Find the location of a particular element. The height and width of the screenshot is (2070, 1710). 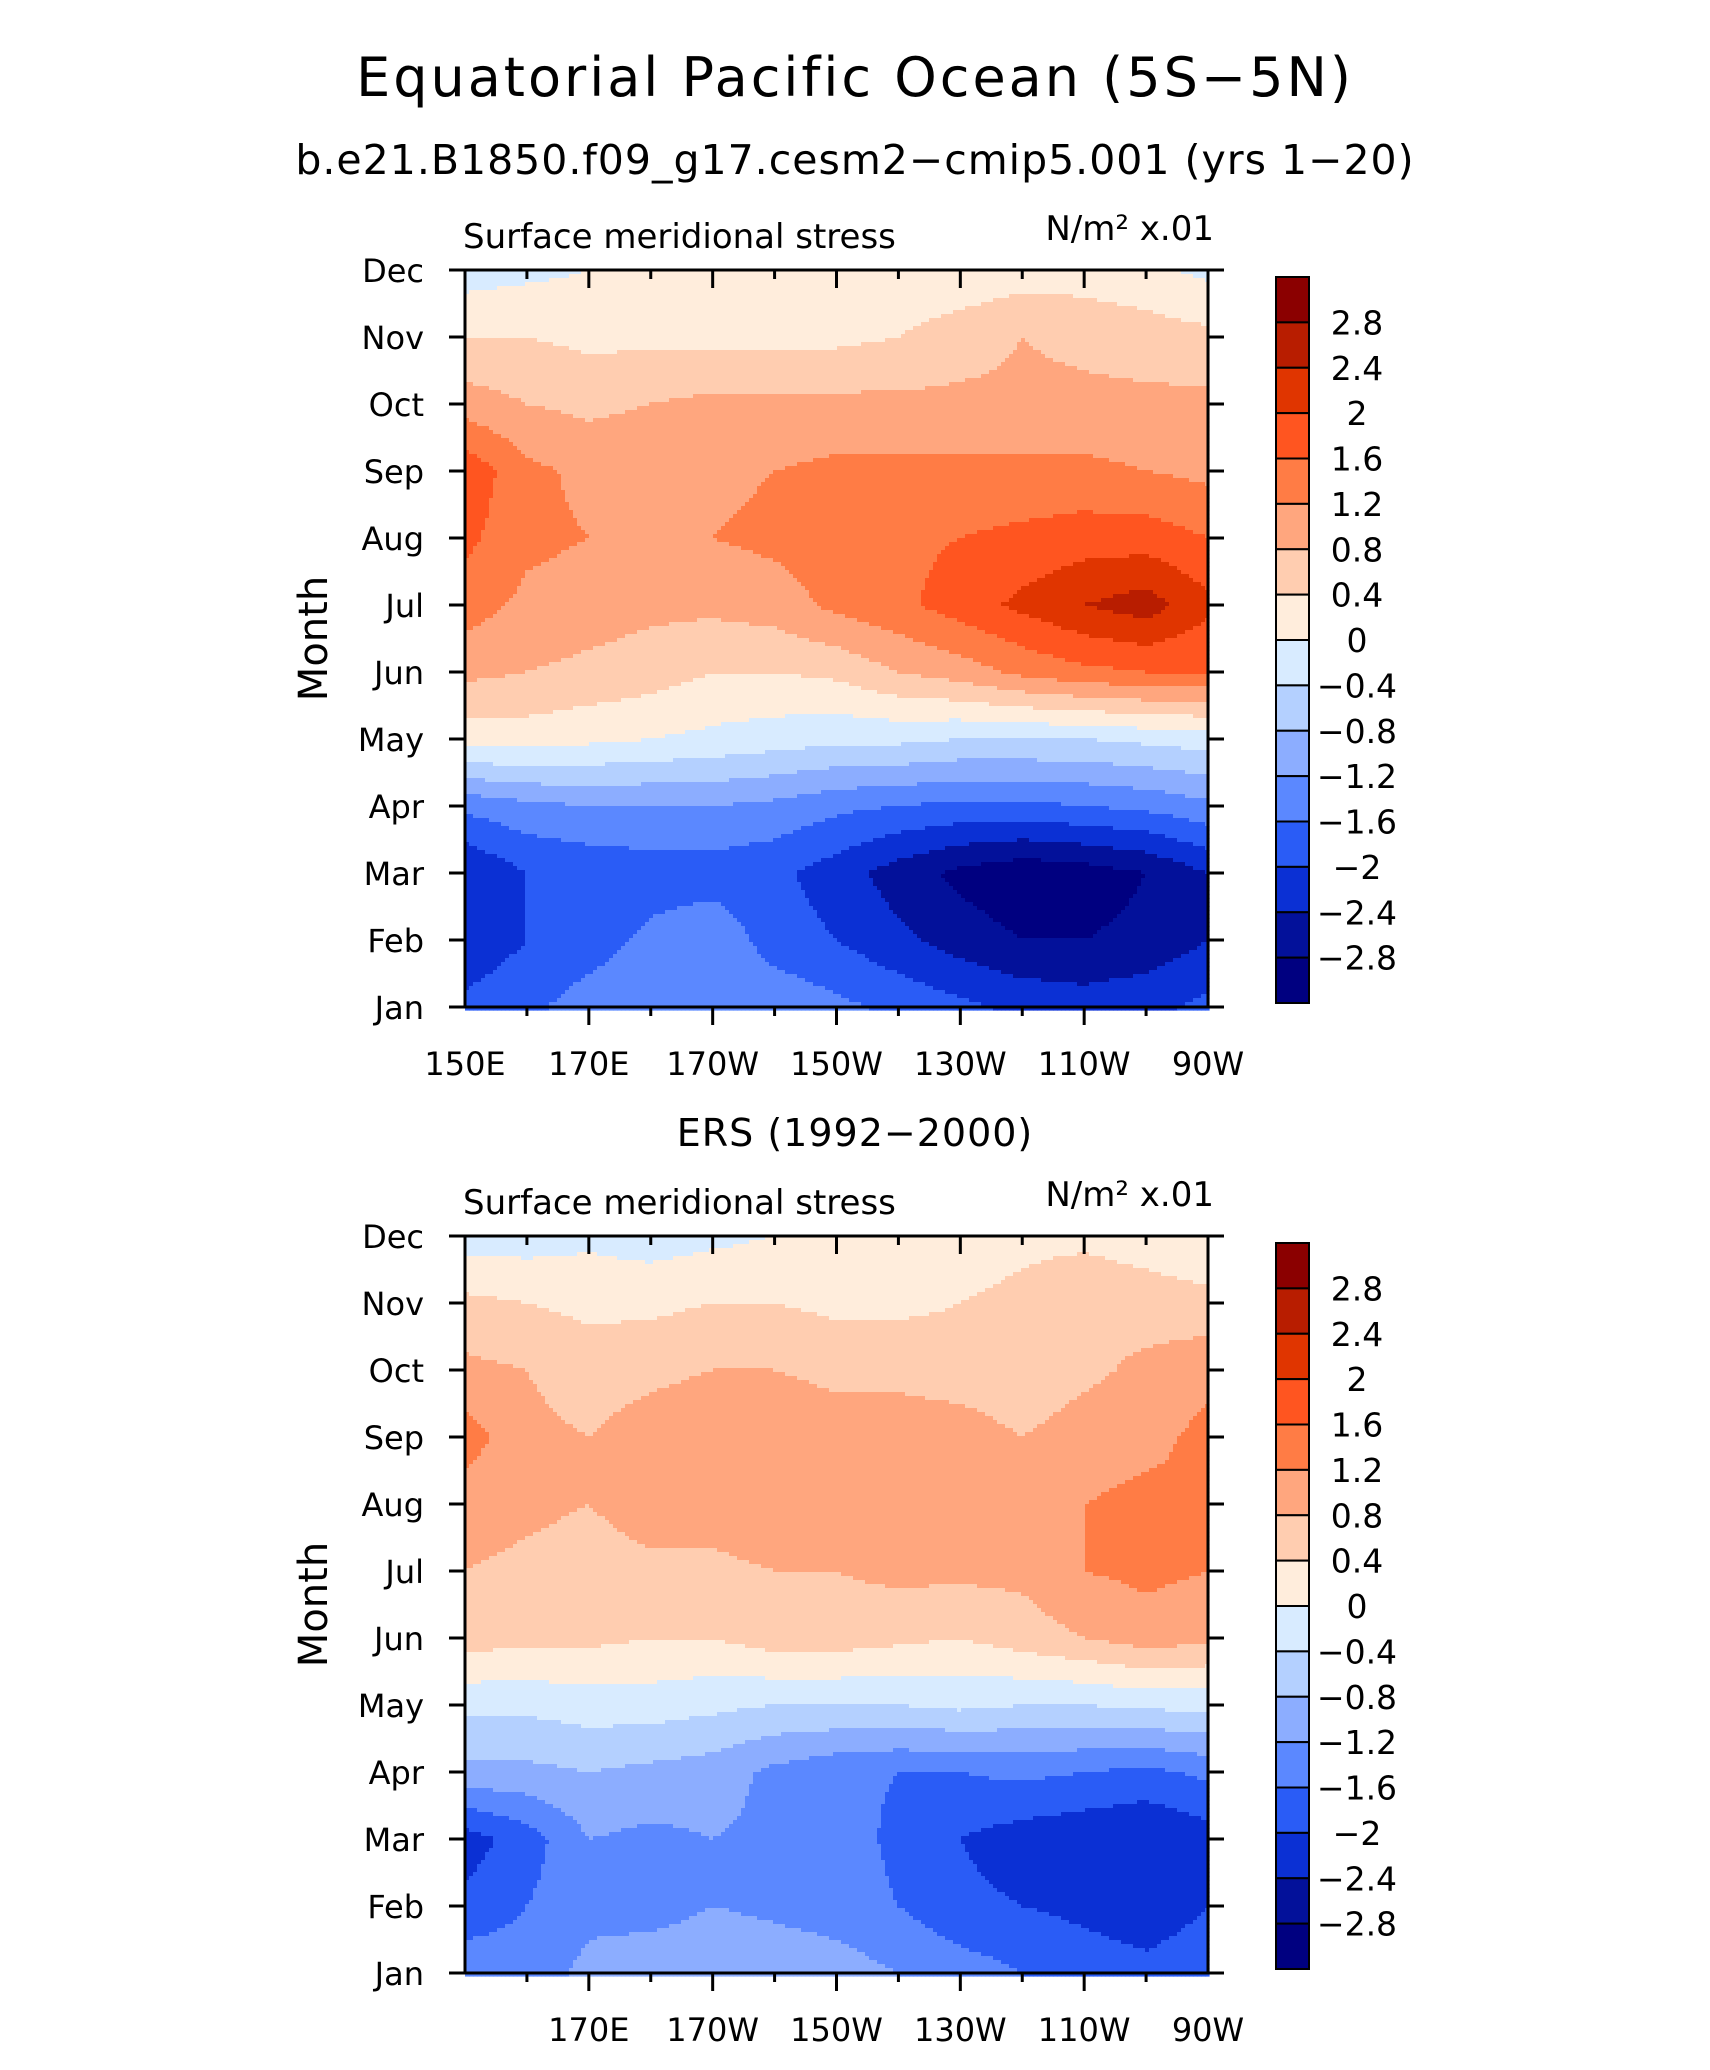

x-tick-label: 170W is located at coordinates (712, 2030).